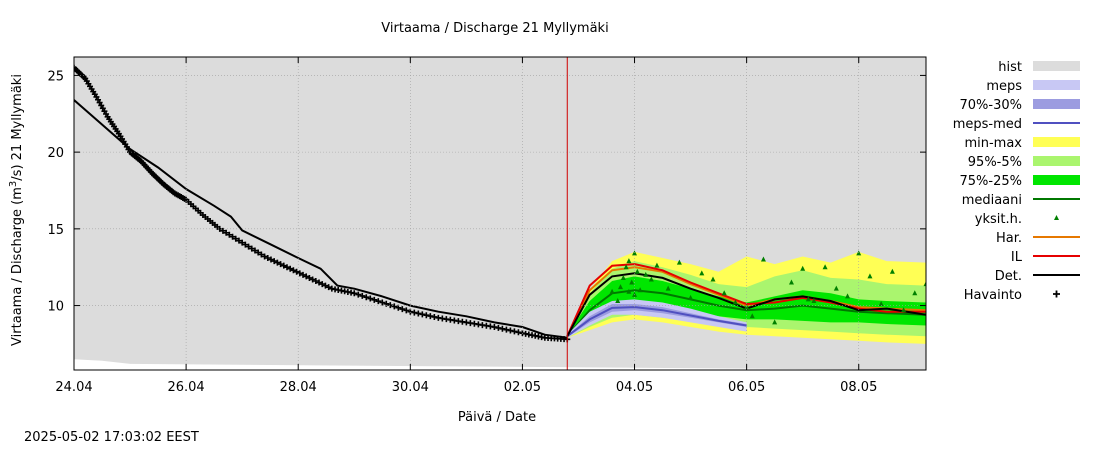 The image size is (1100, 450). Describe the element at coordinates (993, 143) in the screenshot. I see `legend-label: min-max` at that location.